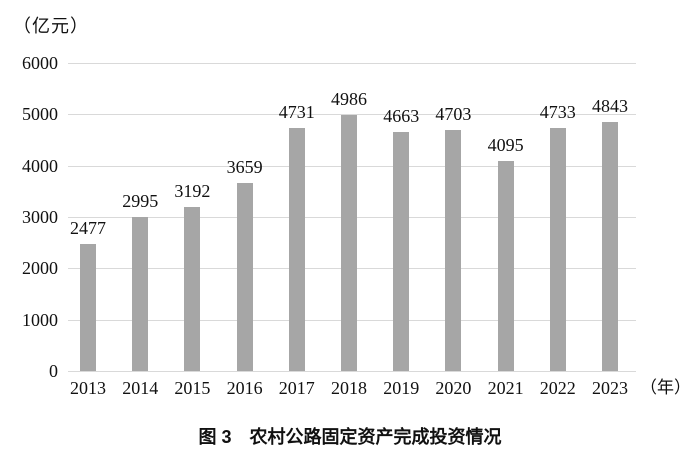 The image size is (700, 465). Describe the element at coordinates (40, 319) in the screenshot. I see `y-tick-label: 1000` at that location.